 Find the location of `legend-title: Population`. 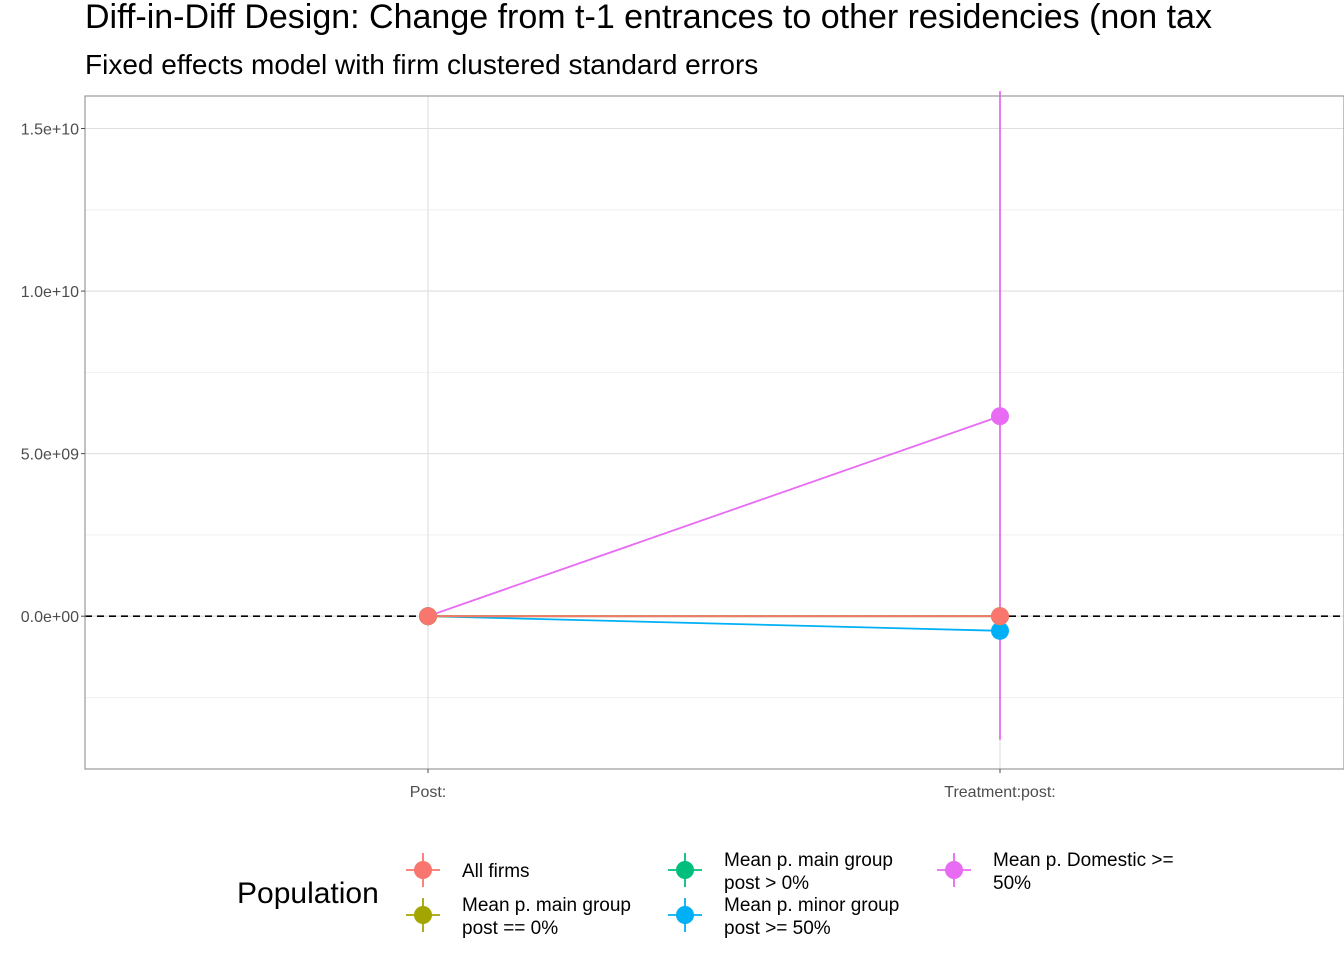

legend-title: Population is located at coordinates (308, 893).